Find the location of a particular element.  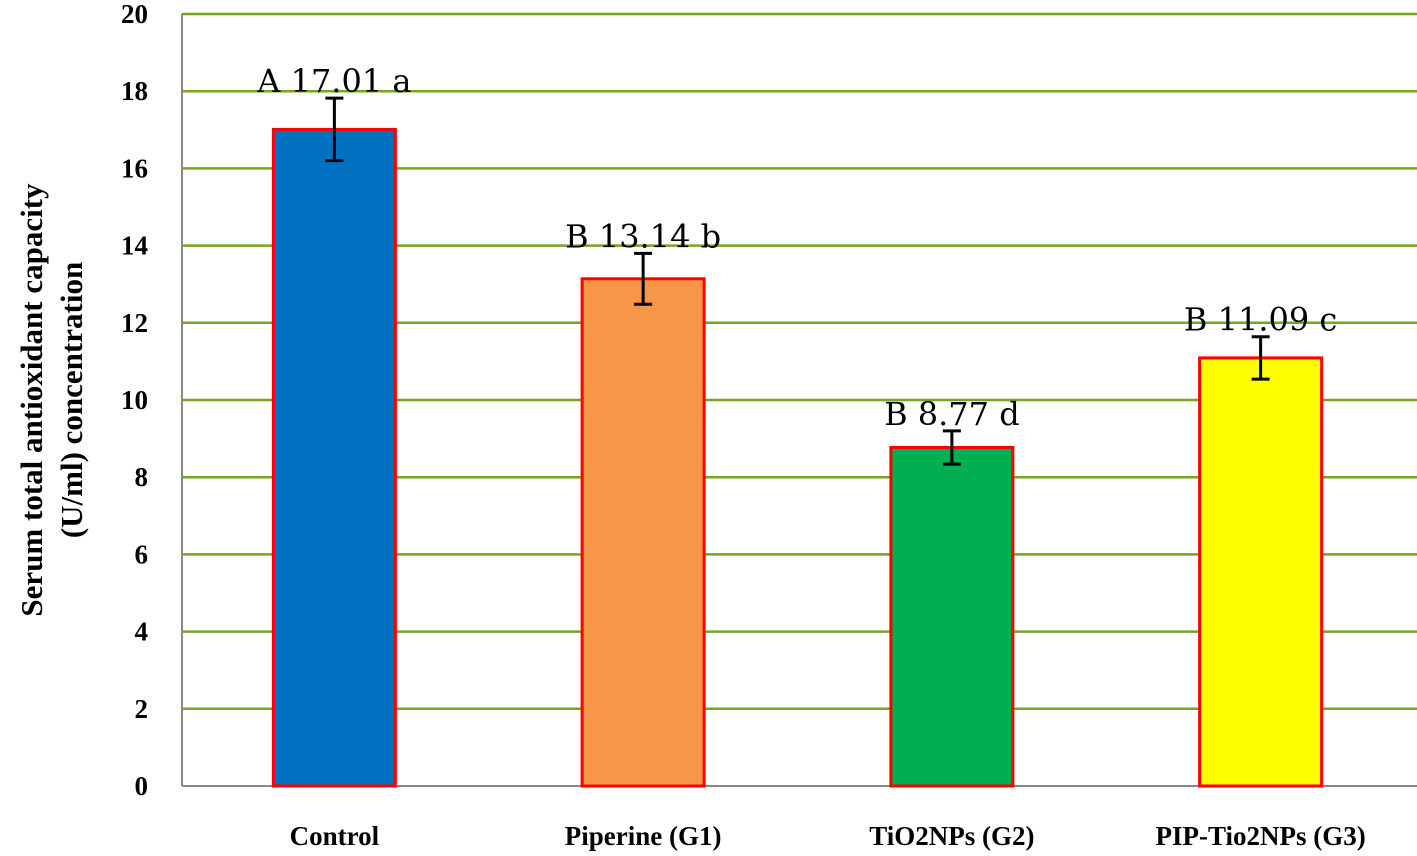

data-label: B 13.14 b is located at coordinates (643, 236).